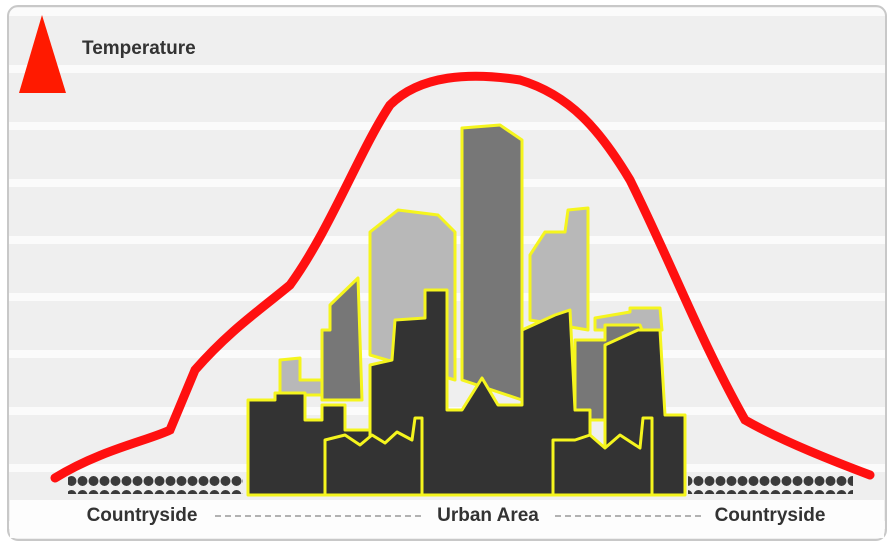 The image size is (894, 549). I want to click on label-band, so click(447, 519).